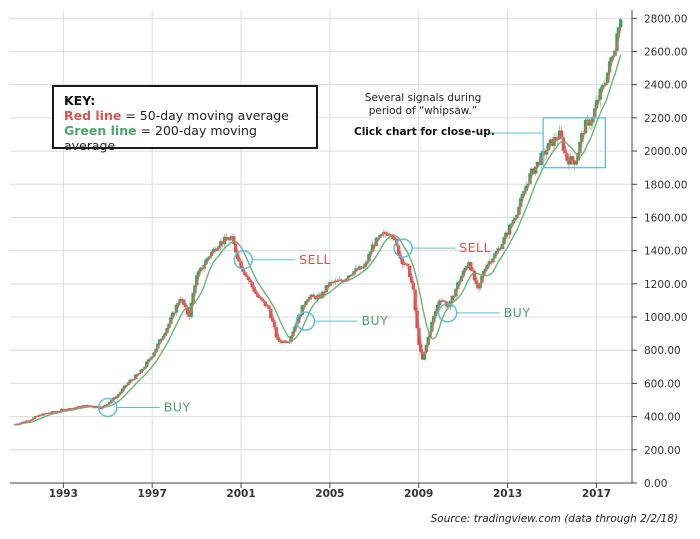  Describe the element at coordinates (329, 494) in the screenshot. I see `x-tick-label: 2005` at that location.